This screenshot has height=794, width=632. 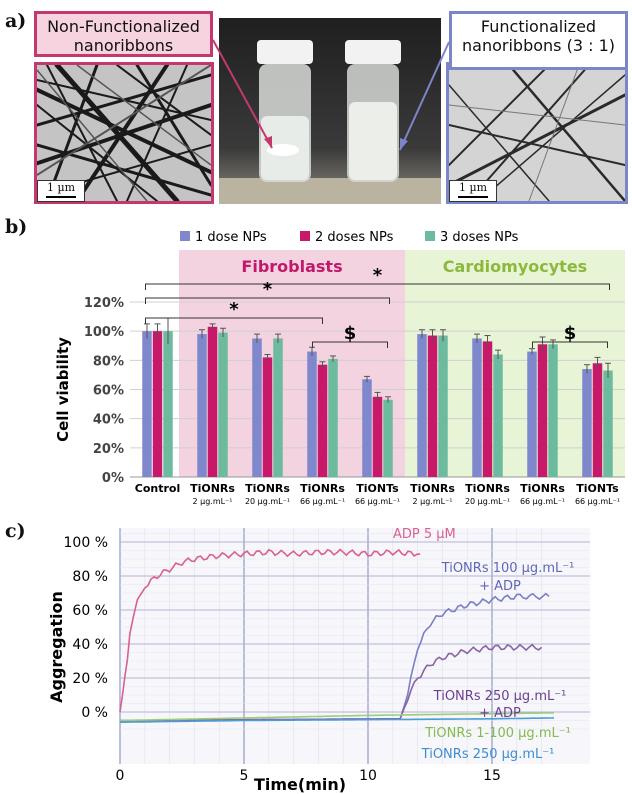 I want to click on arrowhead-functionalized, so click(x=404, y=144).